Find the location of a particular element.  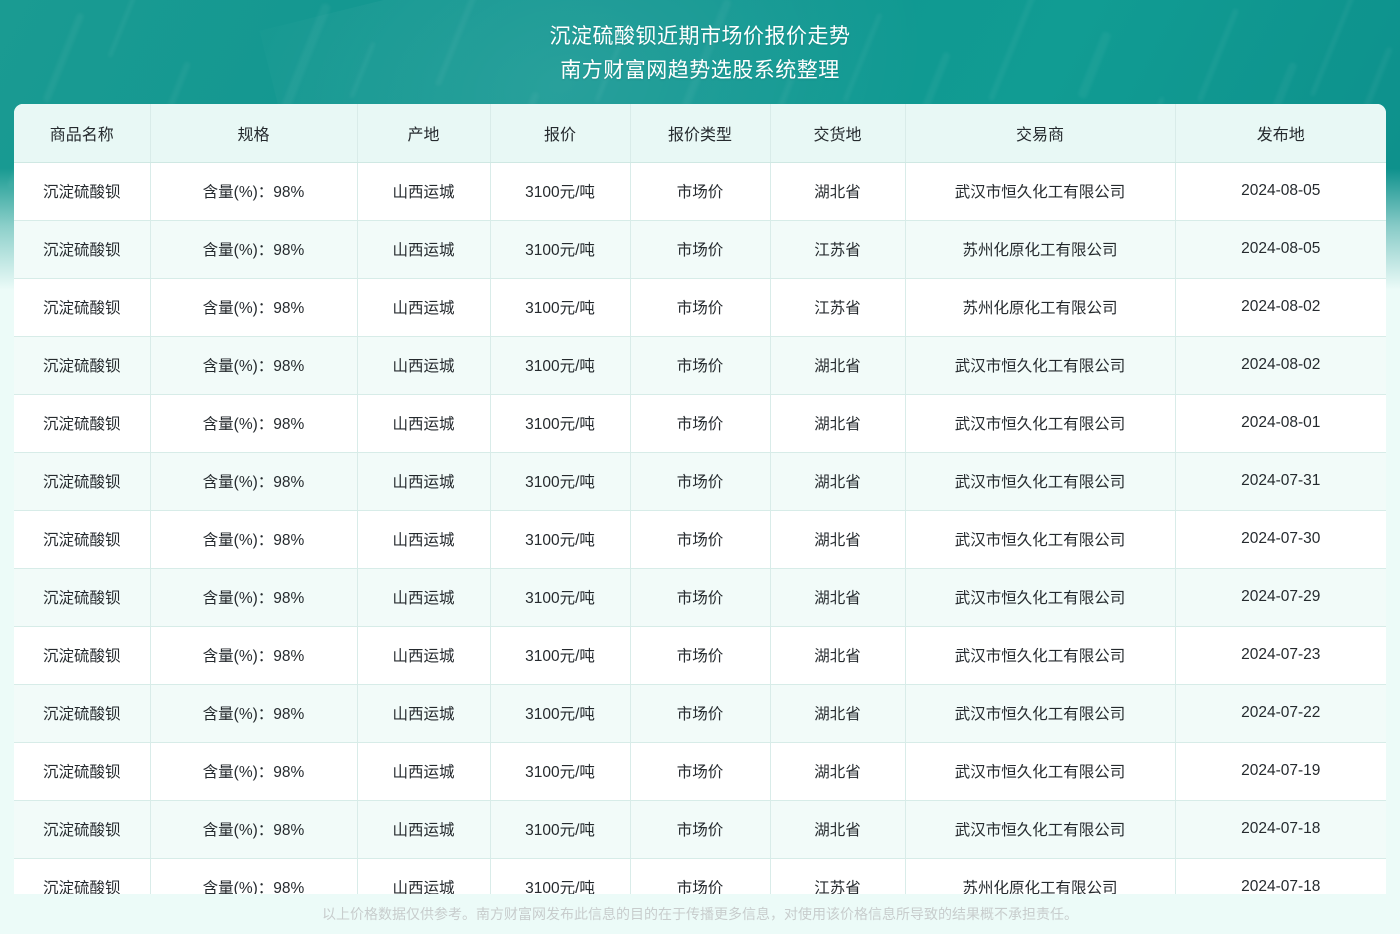

cell-publish-place: 2024-07-30 is located at coordinates (1280, 539).